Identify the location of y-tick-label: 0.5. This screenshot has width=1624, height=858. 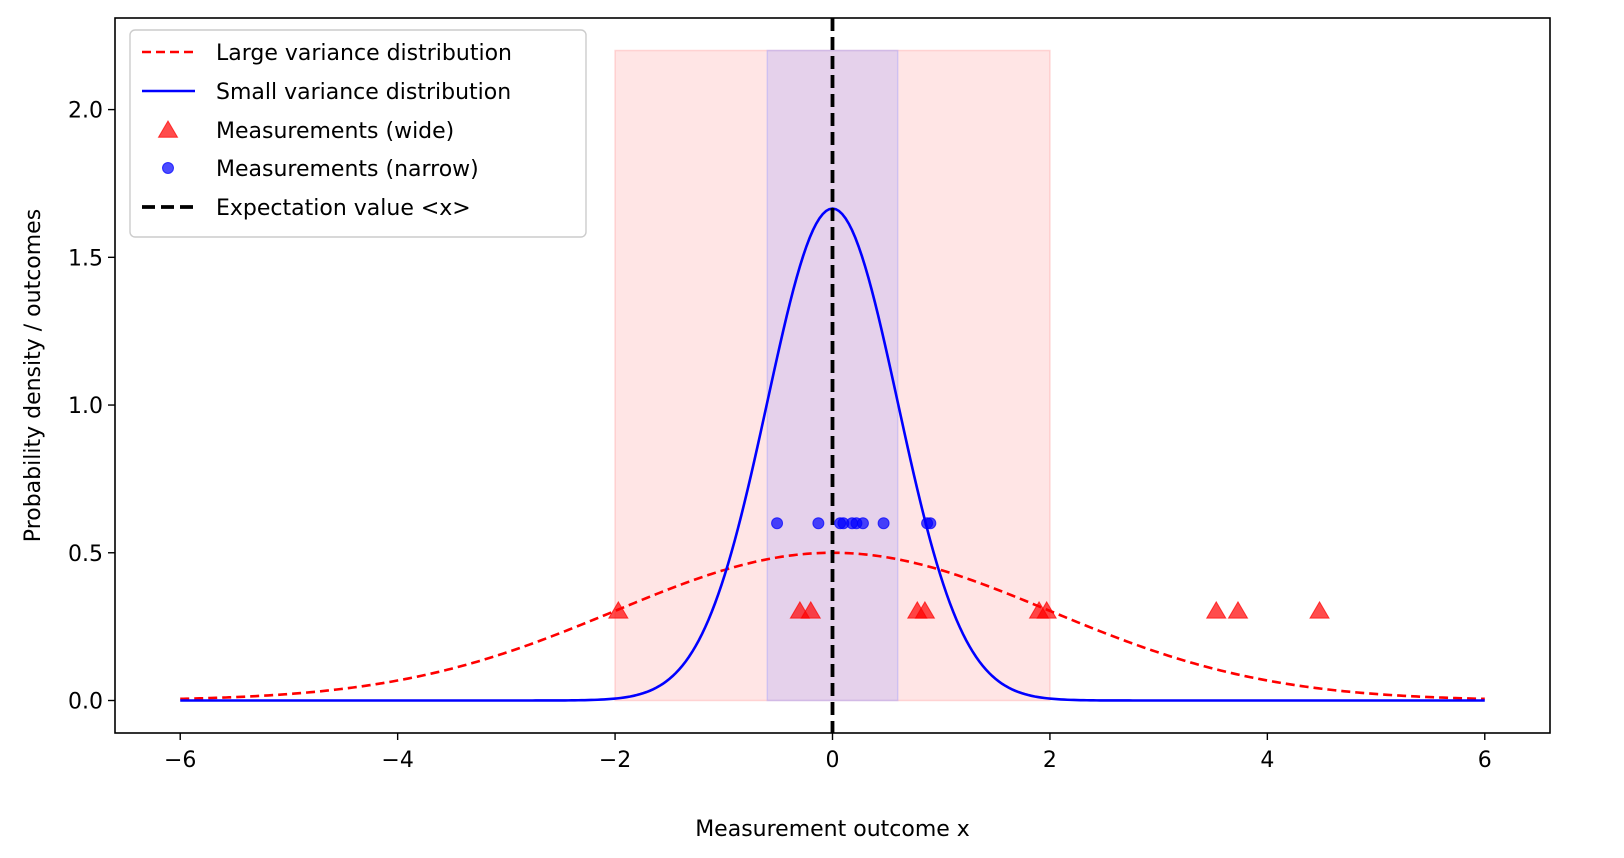
(85, 554).